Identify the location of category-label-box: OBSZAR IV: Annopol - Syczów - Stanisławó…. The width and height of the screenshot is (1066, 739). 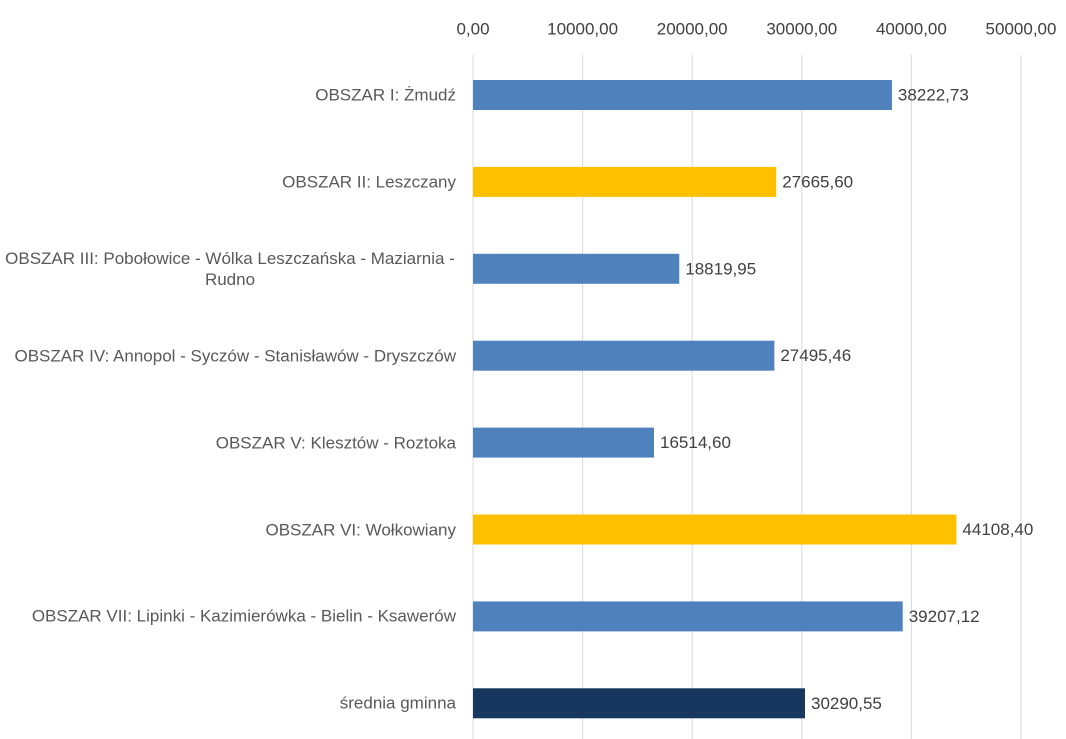
(228, 355).